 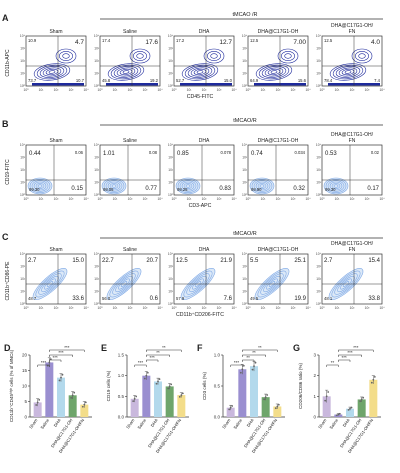 What do you see at coordinates (55, 141) in the screenshot?
I see `plot-title: Sham` at bounding box center [55, 141].